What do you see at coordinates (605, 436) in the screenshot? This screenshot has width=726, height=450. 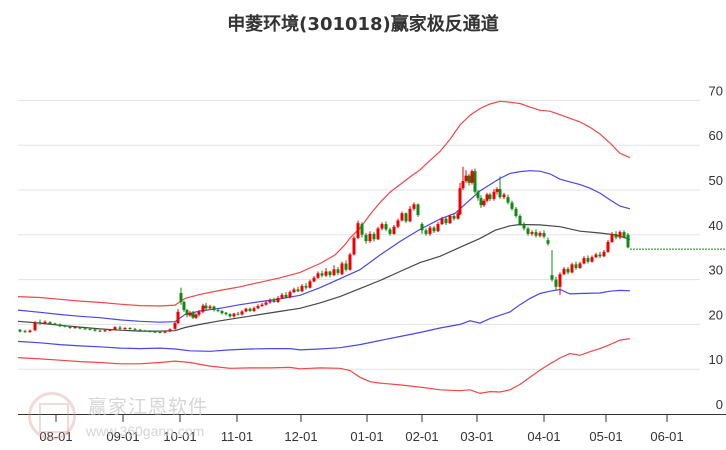 I see `x-tick-label: 05-01` at bounding box center [605, 436].